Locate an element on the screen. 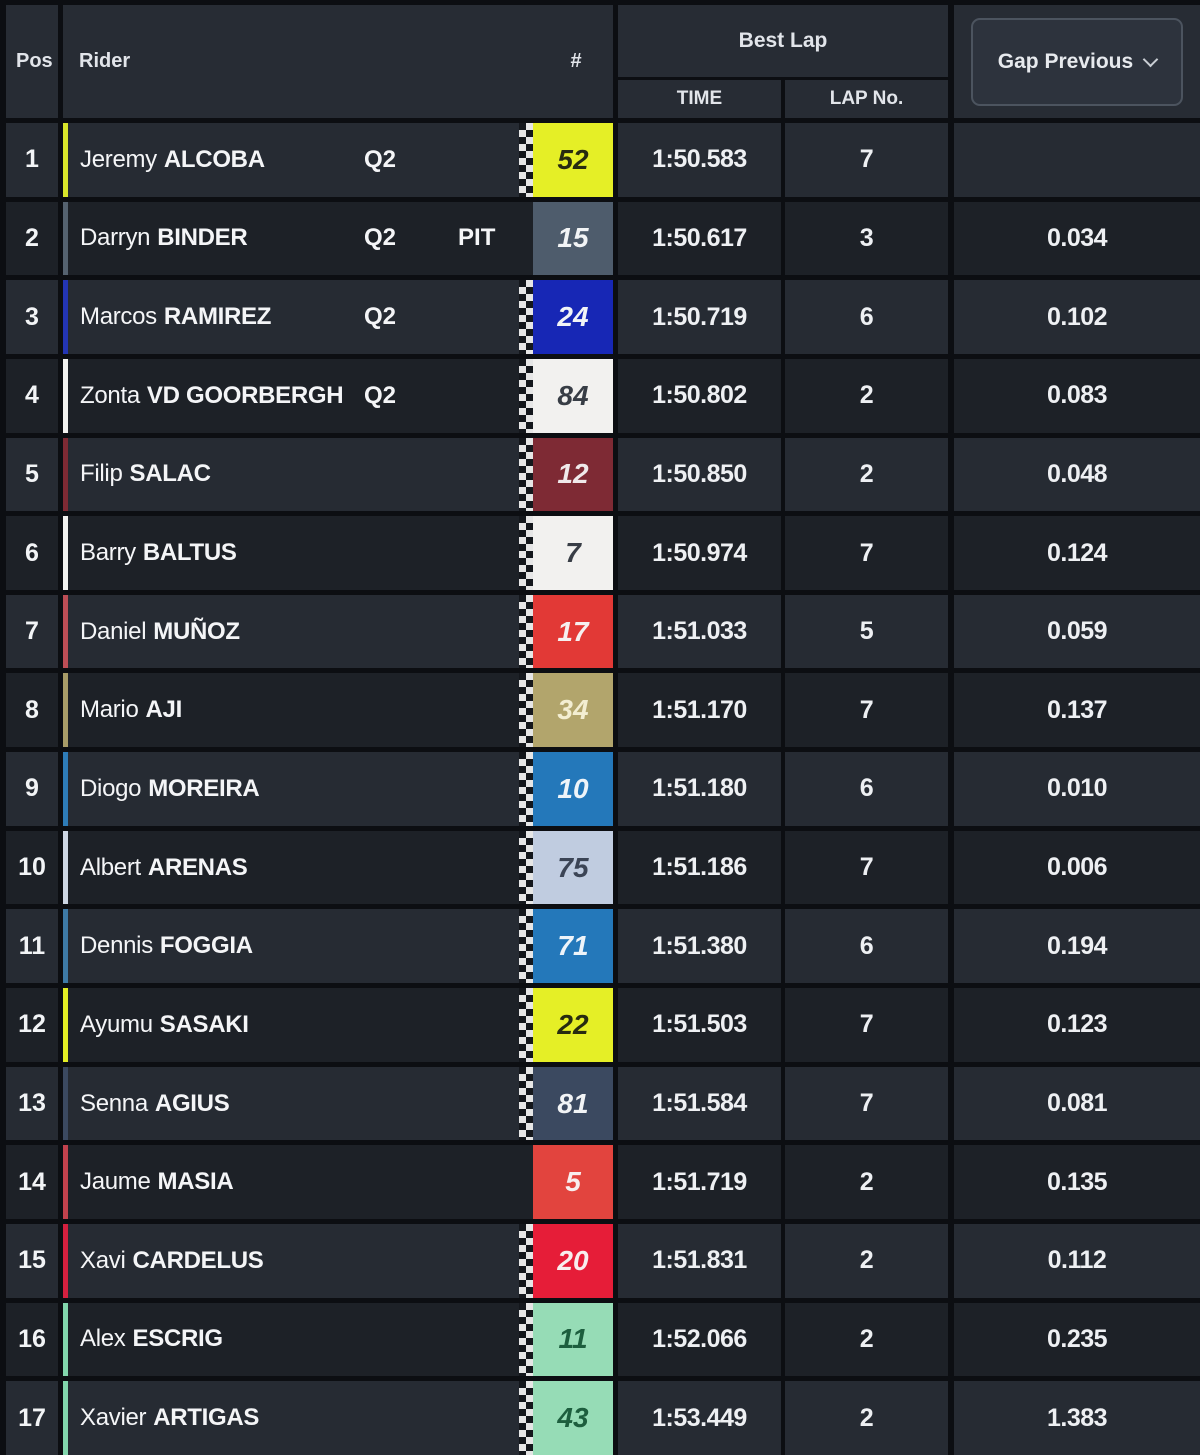 Image resolution: width=1200 pixels, height=1455 pixels. rider-number-plate: 15 is located at coordinates (573, 238).